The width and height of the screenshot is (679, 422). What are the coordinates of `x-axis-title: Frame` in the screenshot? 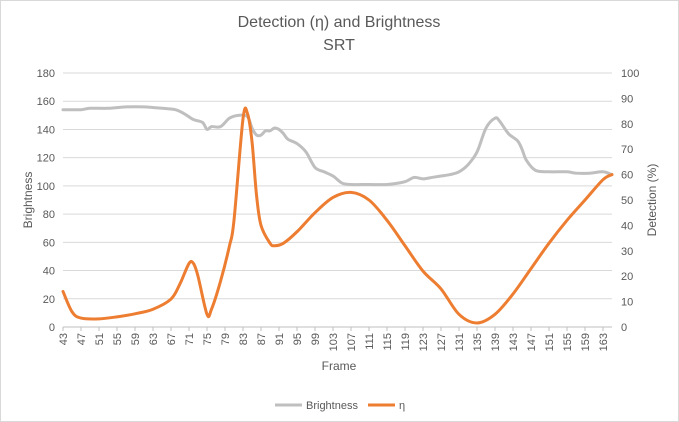 It's located at (339, 366).